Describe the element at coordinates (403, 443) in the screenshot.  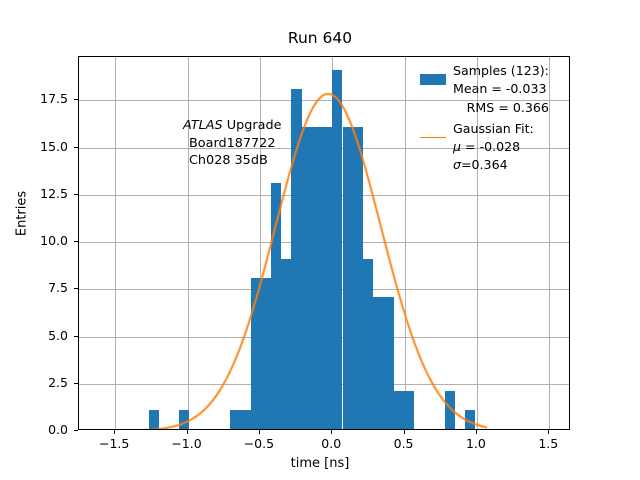
I see `x-axis-tick-label: 0.5` at that location.